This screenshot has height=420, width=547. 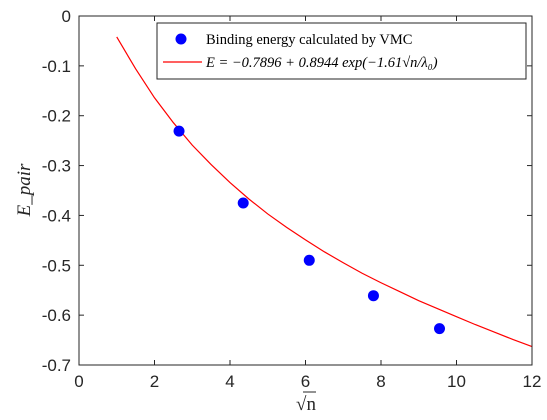 I want to click on x-axis-label: √n, so click(x=306, y=404).